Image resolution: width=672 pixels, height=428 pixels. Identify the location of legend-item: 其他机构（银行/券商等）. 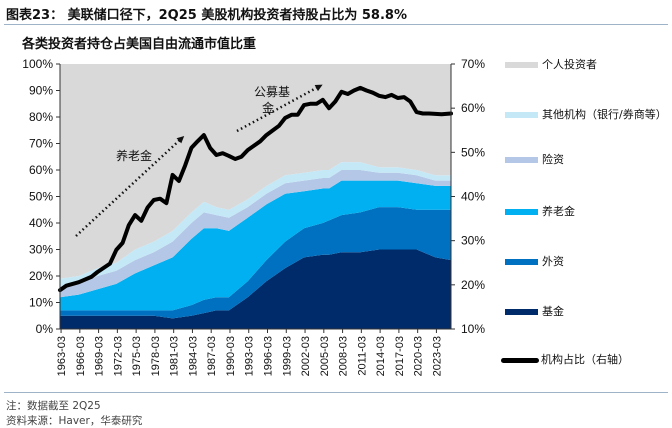
(587, 115).